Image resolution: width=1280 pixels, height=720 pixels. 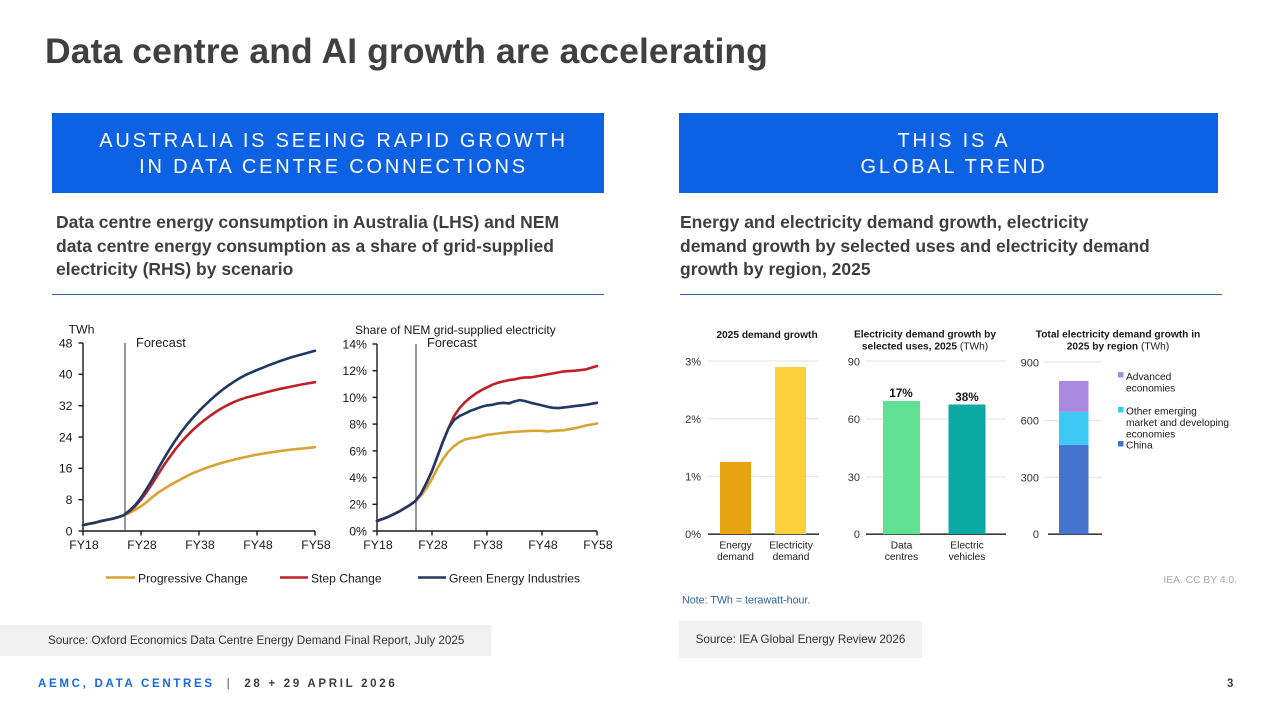 I want to click on svg-text: 17%, so click(x=901, y=393).